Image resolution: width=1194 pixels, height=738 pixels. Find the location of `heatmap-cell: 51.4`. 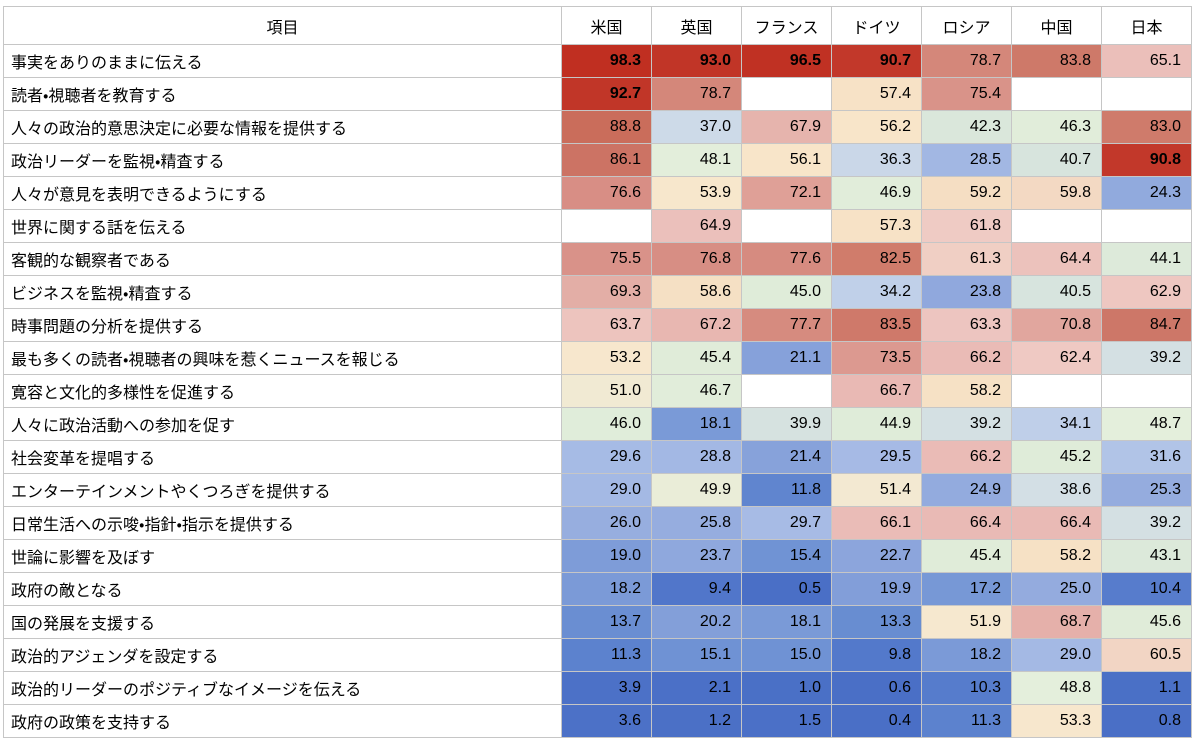

heatmap-cell: 51.4 is located at coordinates (876, 490).